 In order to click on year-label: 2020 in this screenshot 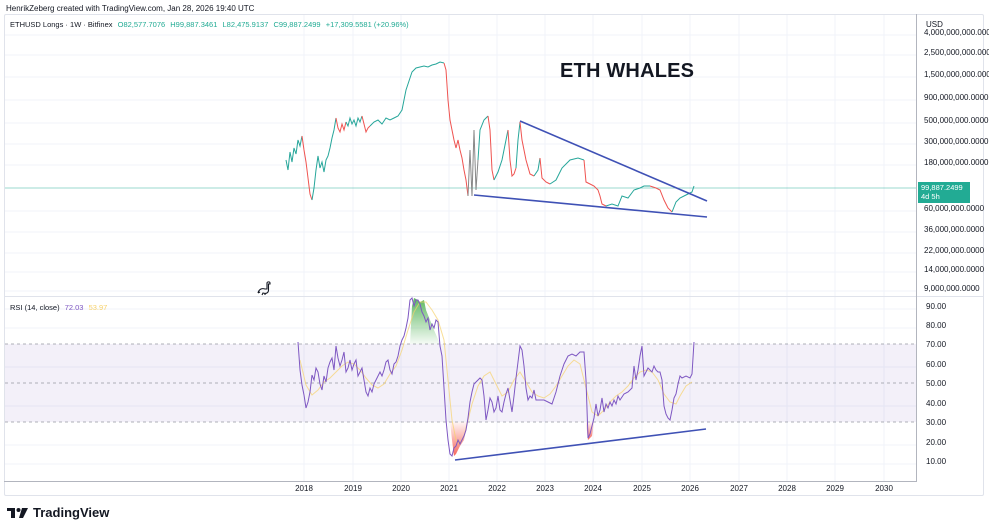, I will do `click(401, 488)`.